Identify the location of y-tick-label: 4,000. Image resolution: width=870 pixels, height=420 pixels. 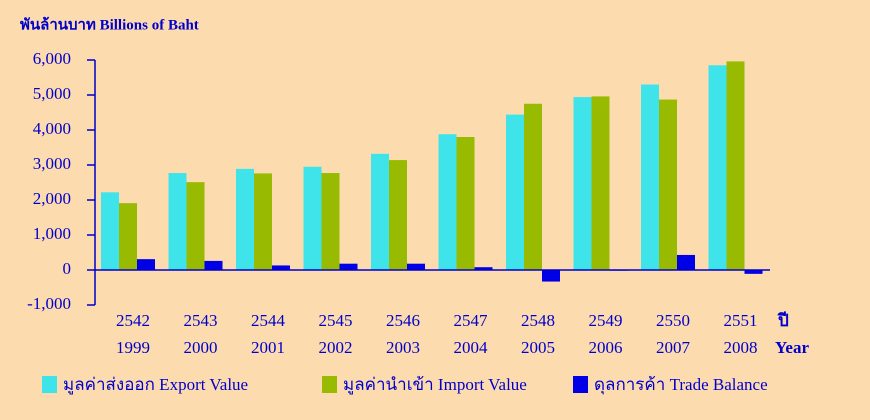
(52, 128).